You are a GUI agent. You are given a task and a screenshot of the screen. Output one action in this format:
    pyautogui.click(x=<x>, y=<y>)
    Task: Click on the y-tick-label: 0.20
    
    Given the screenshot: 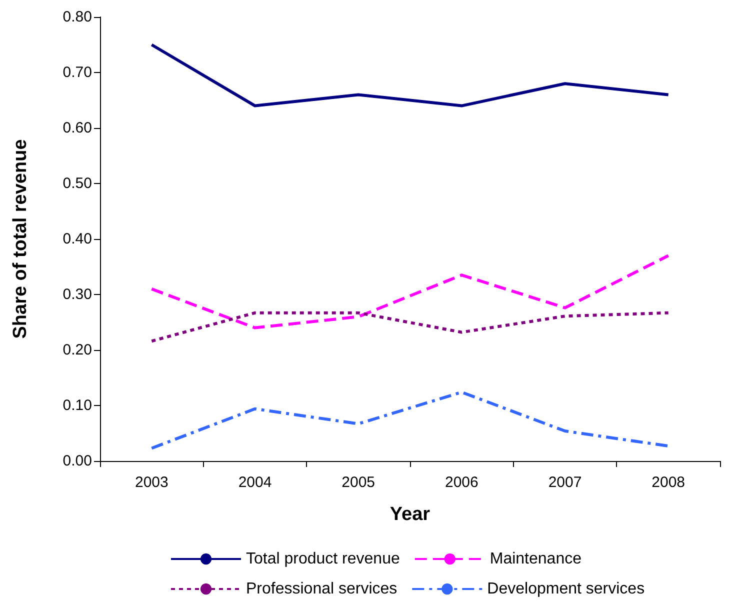 What is the action you would take?
    pyautogui.click(x=77, y=350)
    